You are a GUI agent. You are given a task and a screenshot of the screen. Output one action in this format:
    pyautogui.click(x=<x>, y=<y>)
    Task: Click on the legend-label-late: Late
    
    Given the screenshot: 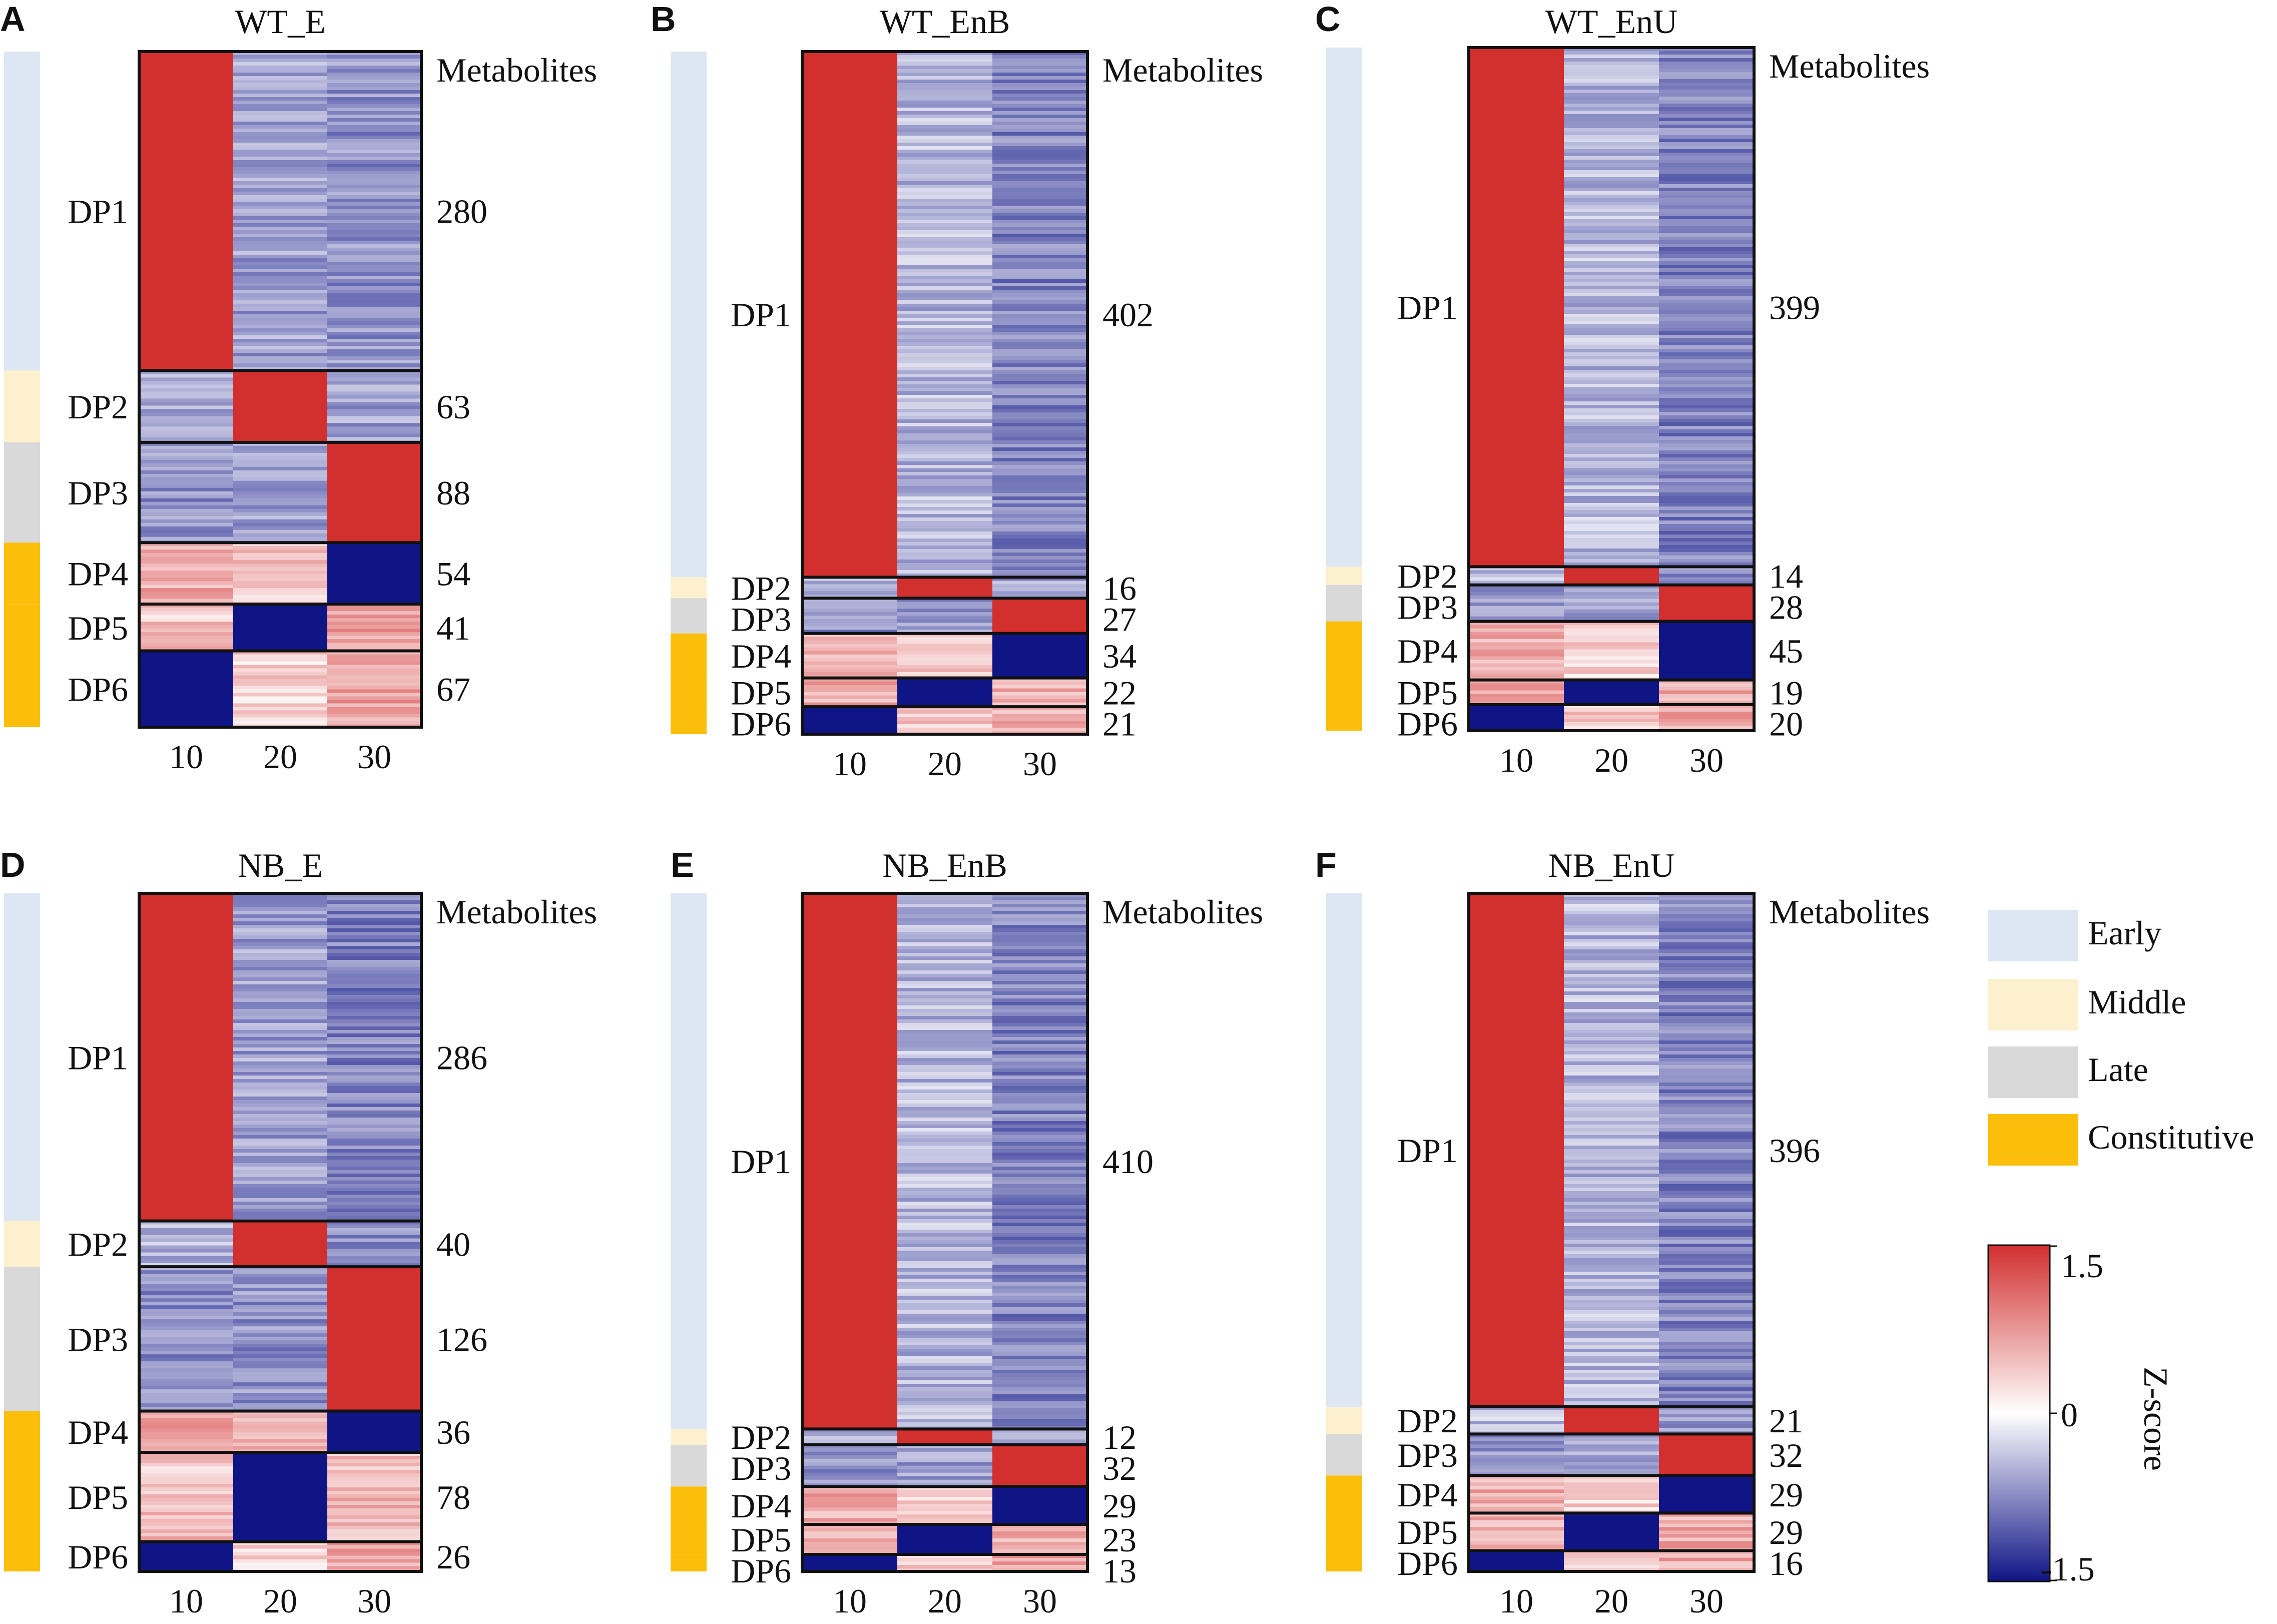 What is the action you would take?
    pyautogui.click(x=2118, y=1069)
    